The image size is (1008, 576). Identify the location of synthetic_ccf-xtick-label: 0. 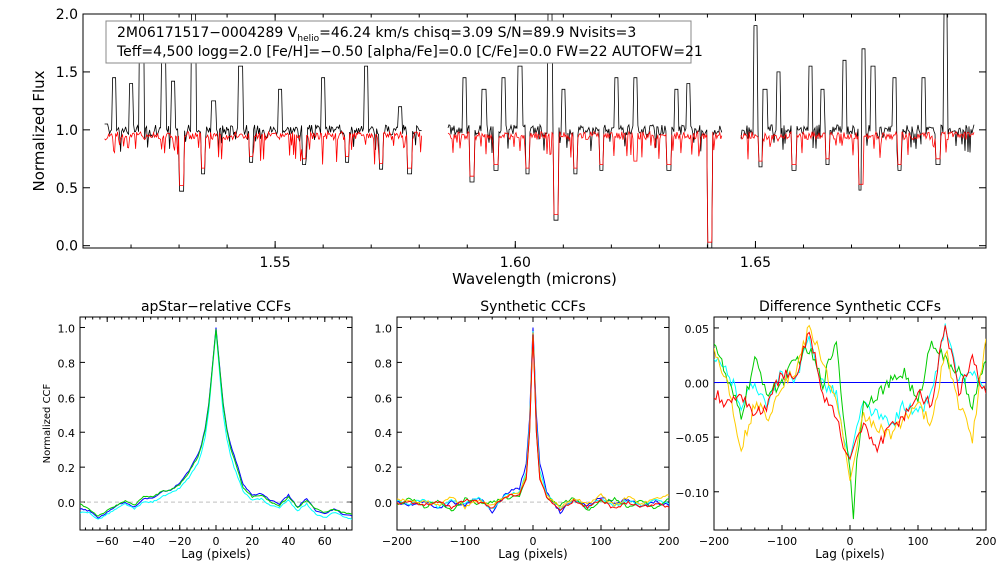
(533, 541).